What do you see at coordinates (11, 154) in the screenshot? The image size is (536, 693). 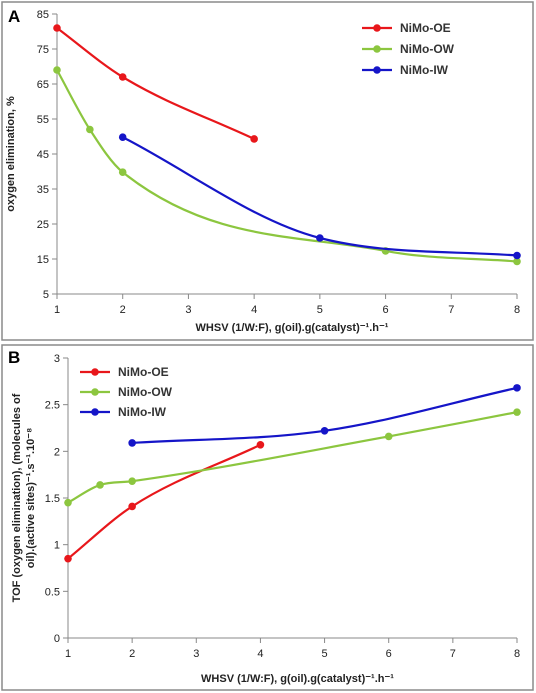 I see `y-axis-label: oxygen elimination, %` at bounding box center [11, 154].